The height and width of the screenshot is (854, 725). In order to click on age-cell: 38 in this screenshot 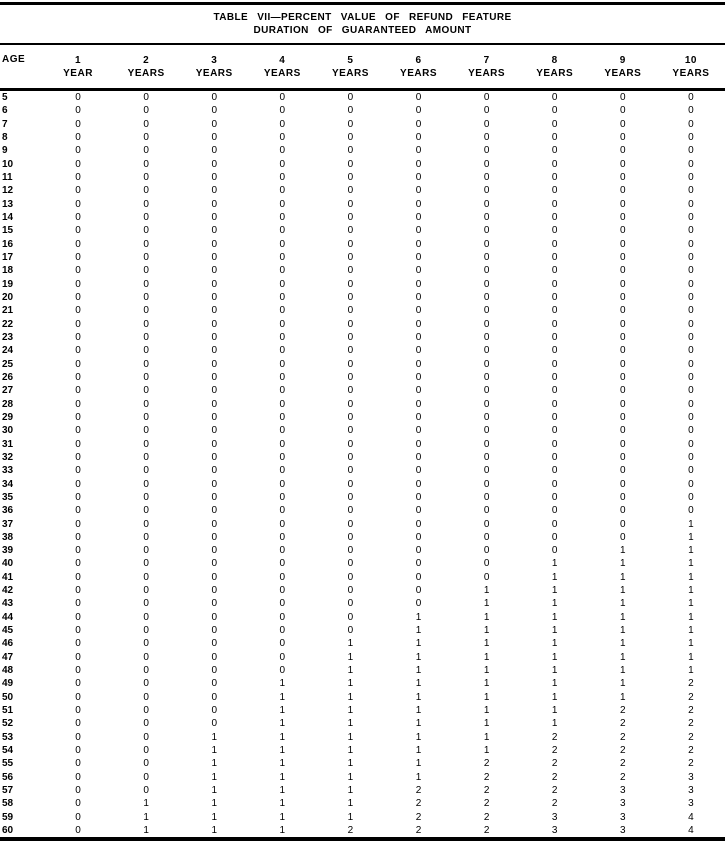, I will do `click(8, 537)`.